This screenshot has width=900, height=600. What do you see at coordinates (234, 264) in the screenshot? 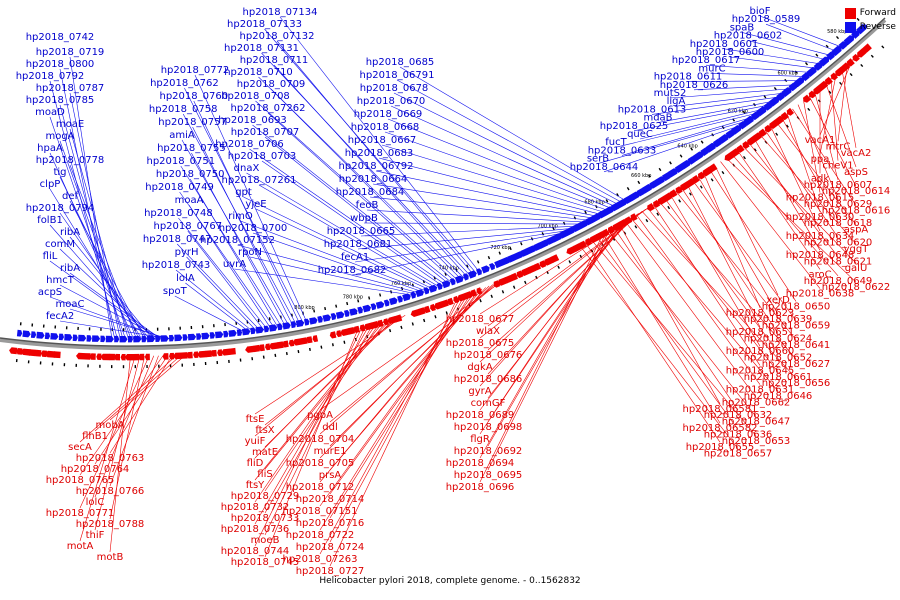
I see `reverse-gene-label: uvrA` at bounding box center [234, 264].